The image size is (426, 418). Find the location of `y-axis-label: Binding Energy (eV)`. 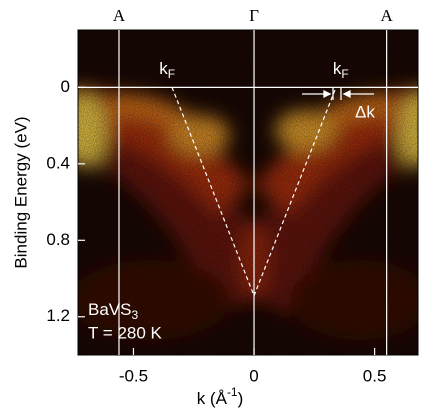

y-axis-label: Binding Energy (eV) is located at coordinates (20, 192).